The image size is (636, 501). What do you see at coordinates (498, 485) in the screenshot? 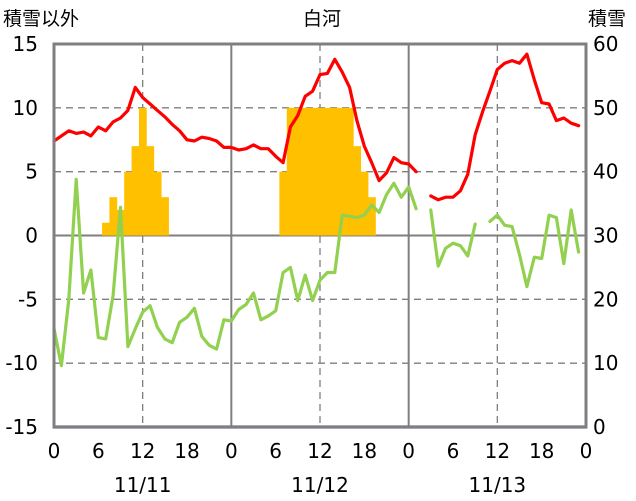
I see `day-label: 11/13` at bounding box center [498, 485].